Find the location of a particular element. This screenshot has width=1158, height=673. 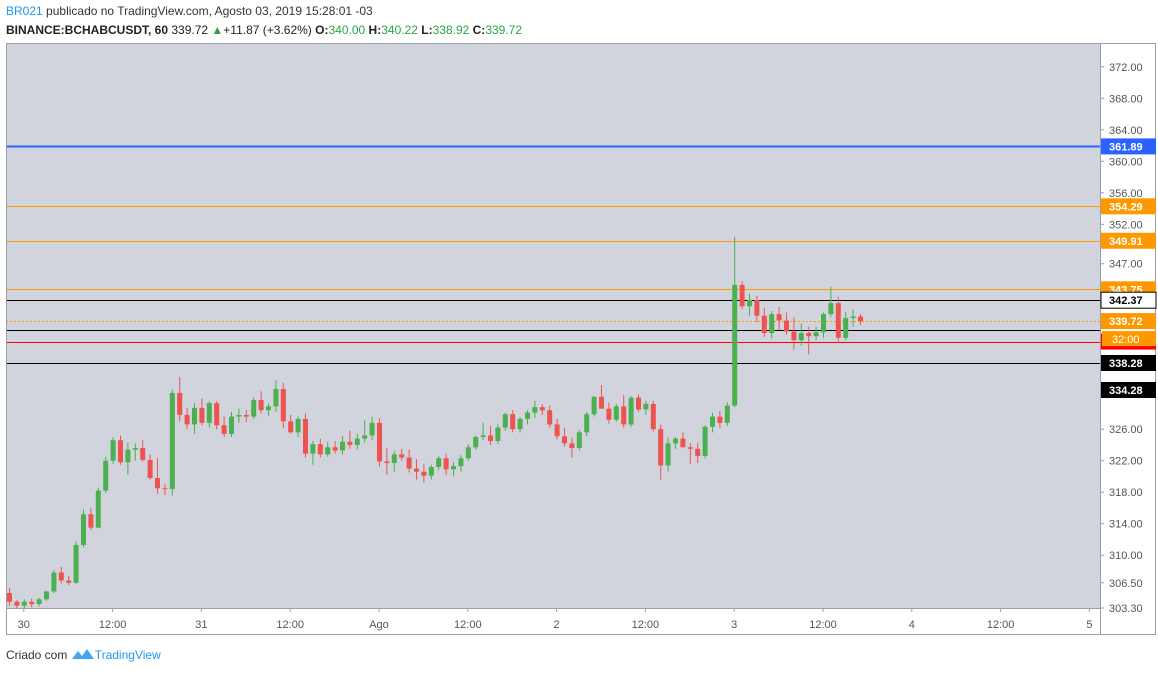

tradingview-link: TradingView is located at coordinates (127, 655).